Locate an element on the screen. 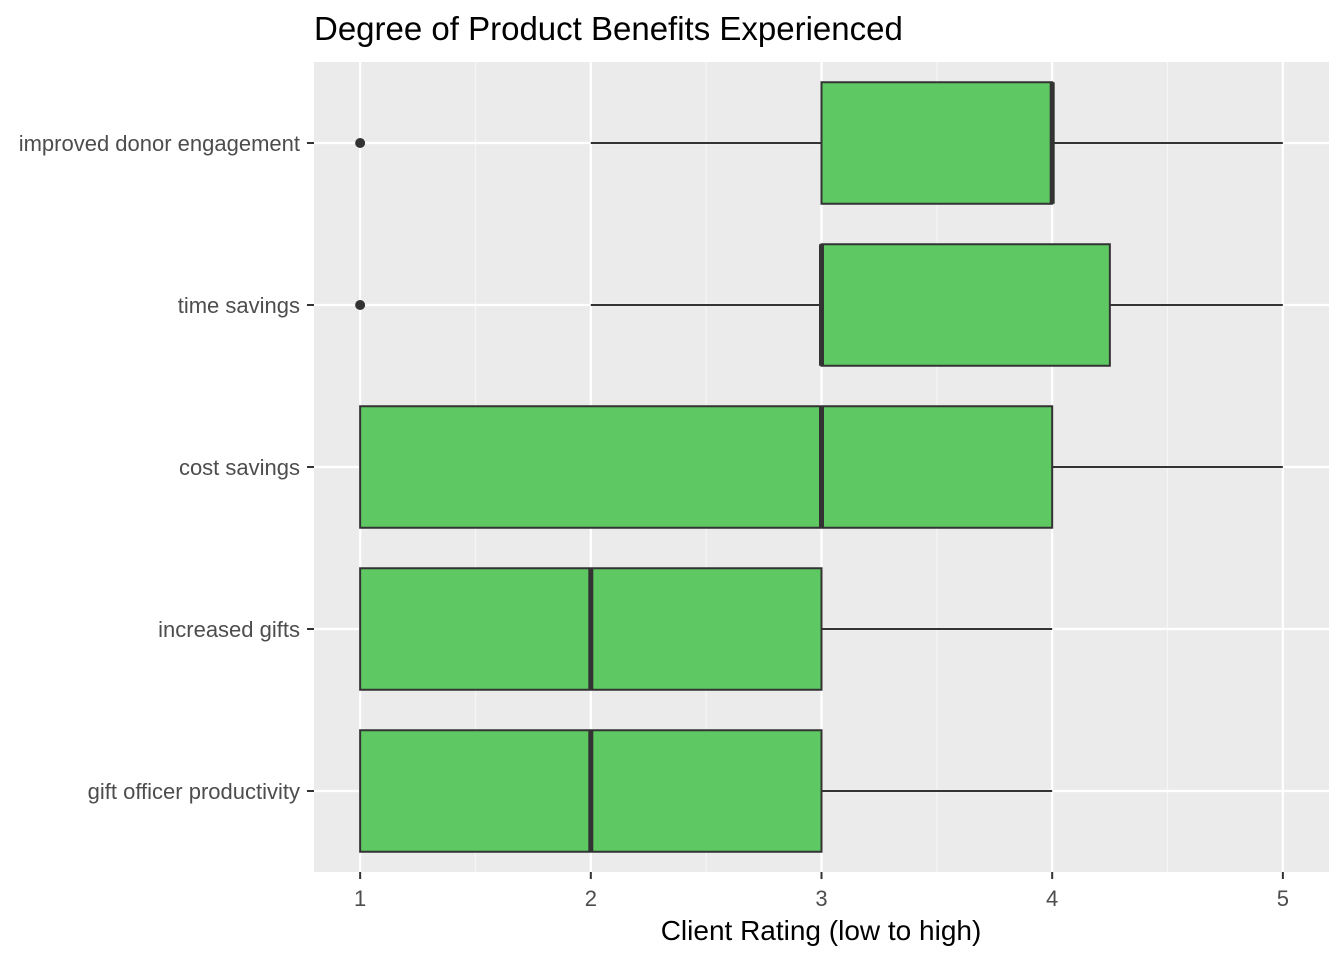 This screenshot has width=1344, height=965. chart-title: Degree of Product Benefits Experienced is located at coordinates (608, 28).